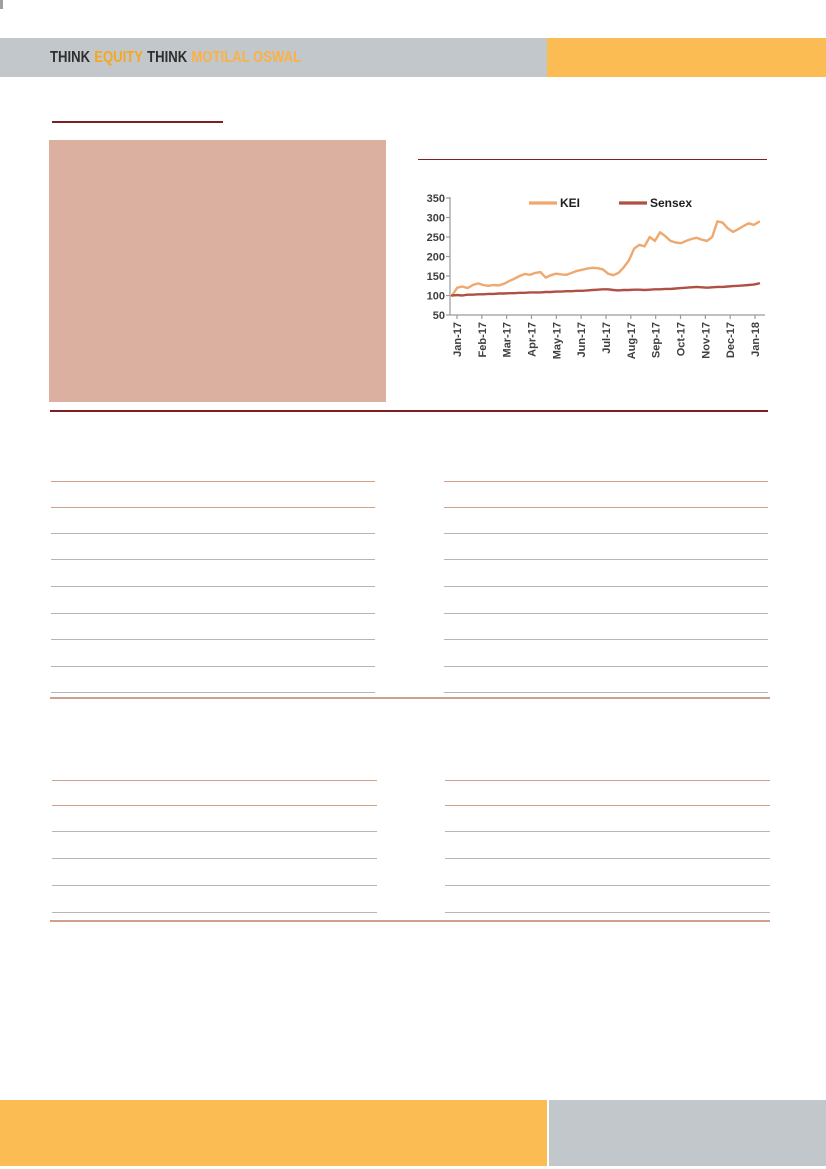  I want to click on chart-title-rule, so click(592, 159).